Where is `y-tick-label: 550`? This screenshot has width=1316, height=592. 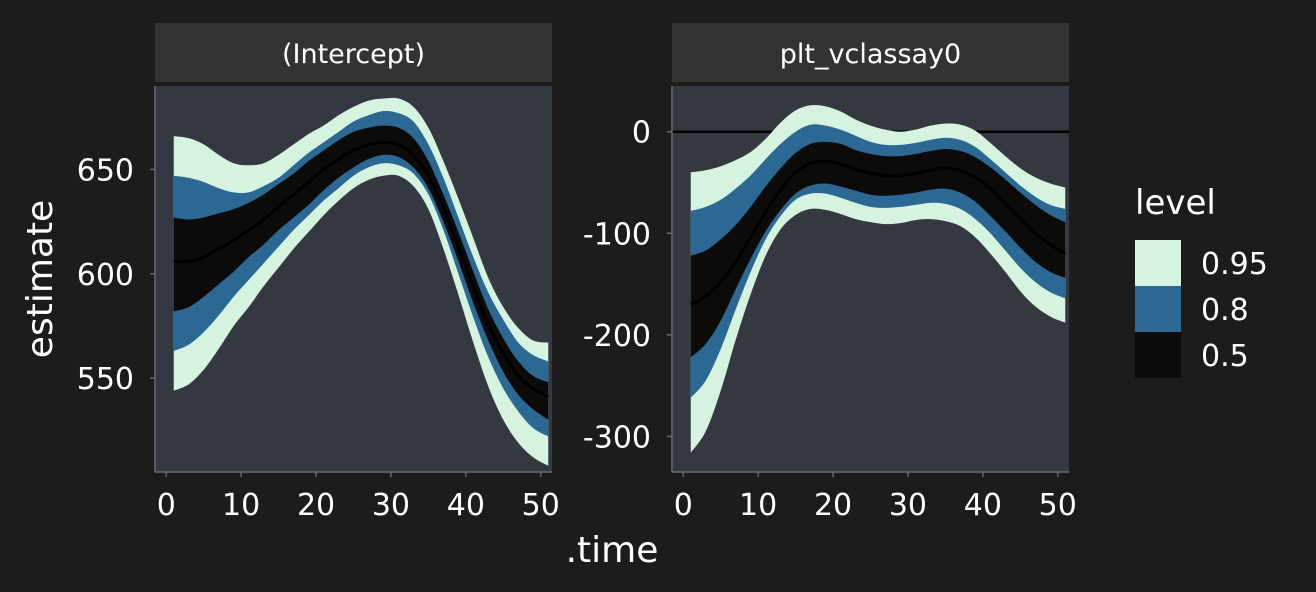 y-tick-label: 550 is located at coordinates (105, 379).